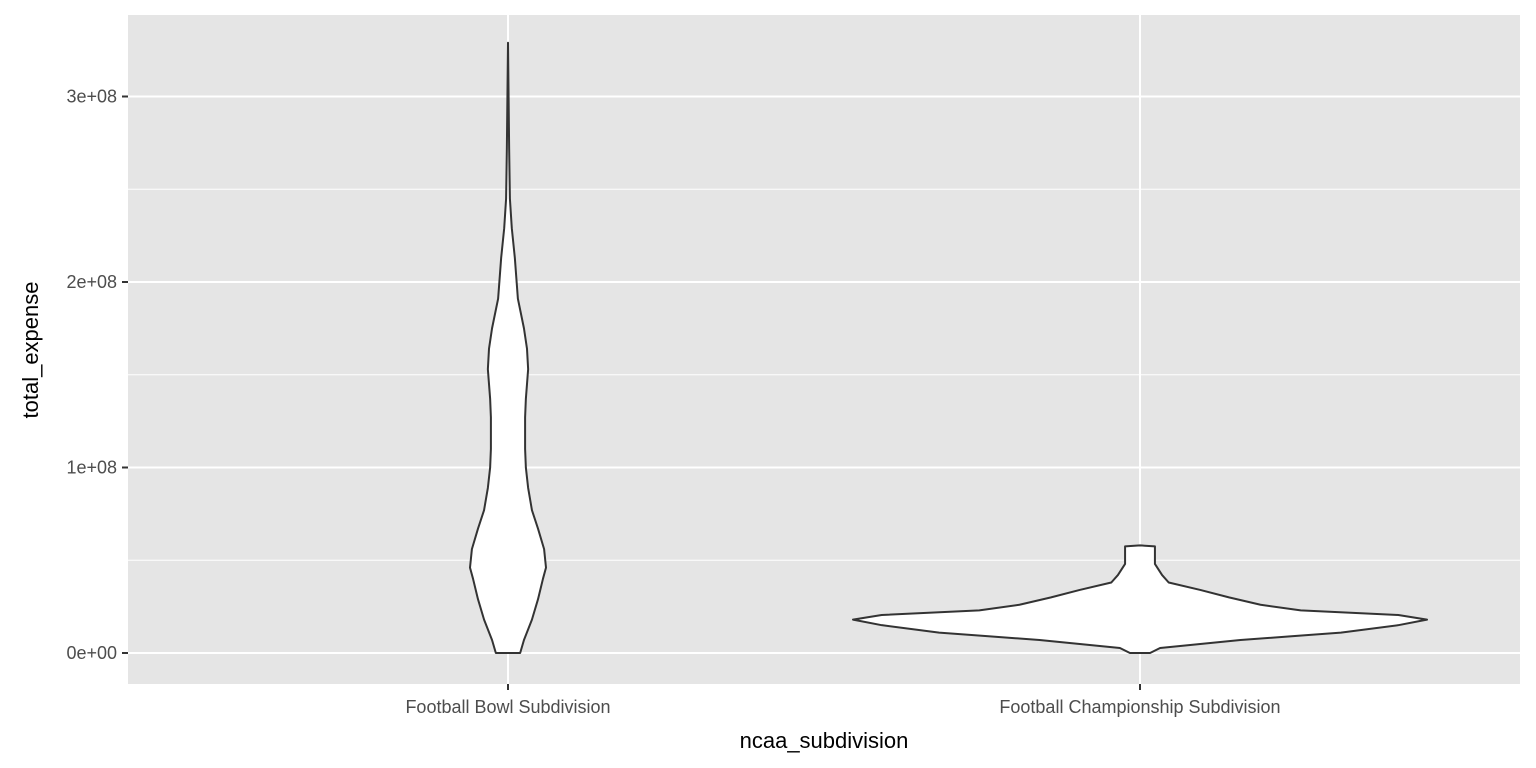 This screenshot has width=1536, height=768. What do you see at coordinates (507, 707) in the screenshot?
I see `x-tick-label: Football Bowl Subdivision` at bounding box center [507, 707].